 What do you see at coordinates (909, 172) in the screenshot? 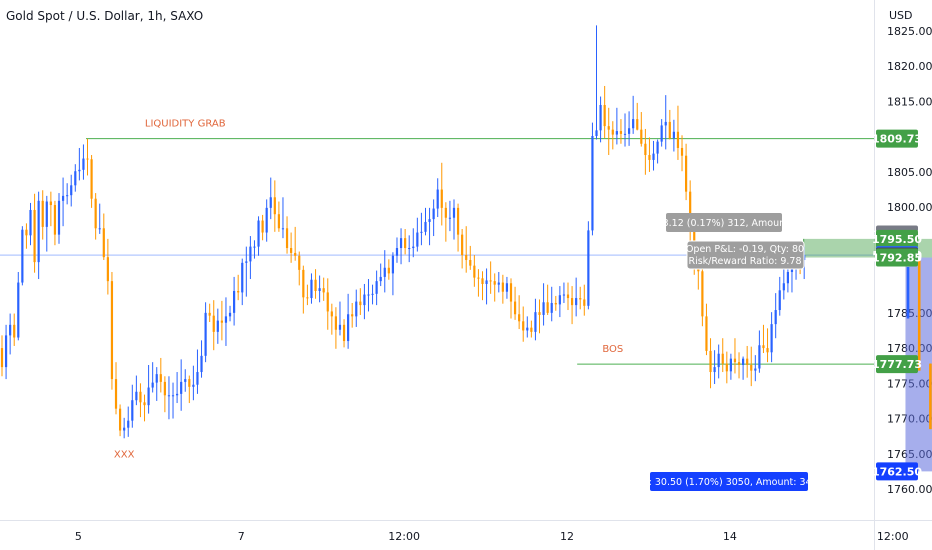
I see `y-tick-label: 1805.00` at bounding box center [909, 172].